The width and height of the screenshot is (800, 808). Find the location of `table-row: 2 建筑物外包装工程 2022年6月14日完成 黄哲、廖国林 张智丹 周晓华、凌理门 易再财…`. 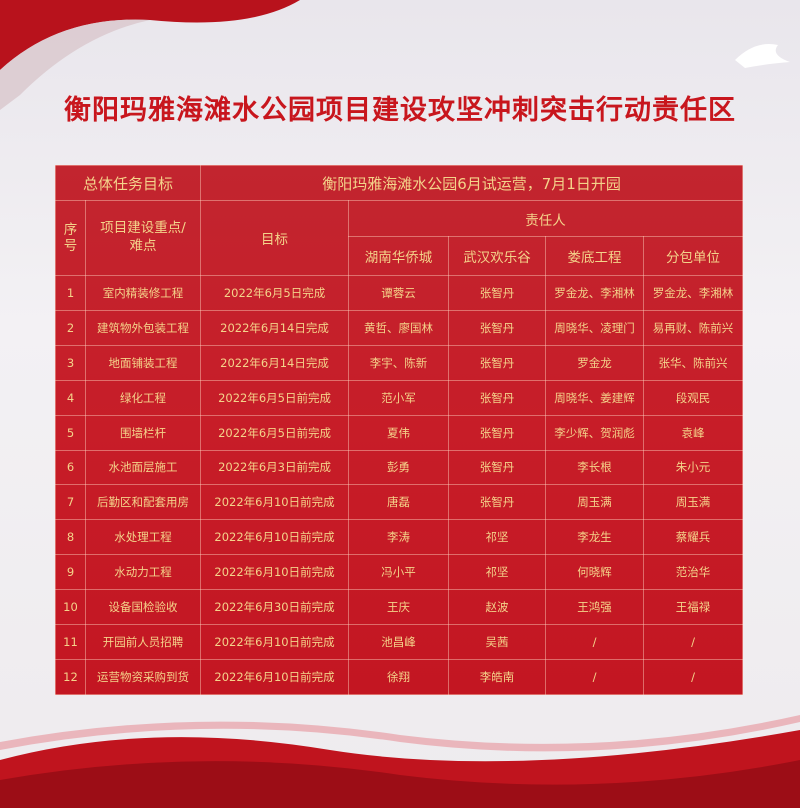

table-row: 2 建筑物外包装工程 2022年6月14日完成 黄哲、廖国林 张智丹 周晓华、凌理门 易再财… is located at coordinates (399, 327).